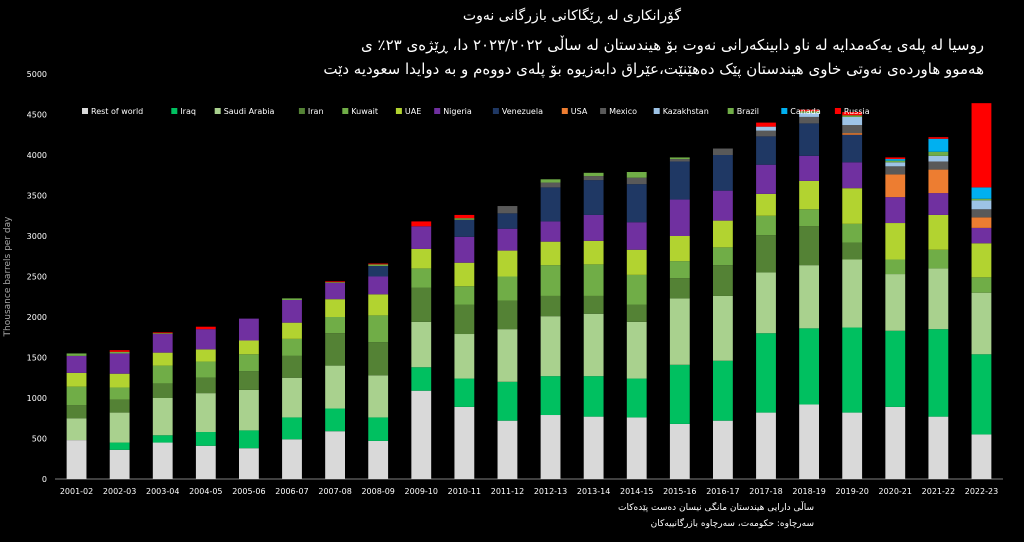  I want to click on source-note: سەرچاوە: حکومەت، سەرچاوە بازرگانییەکان, so click(732, 524).